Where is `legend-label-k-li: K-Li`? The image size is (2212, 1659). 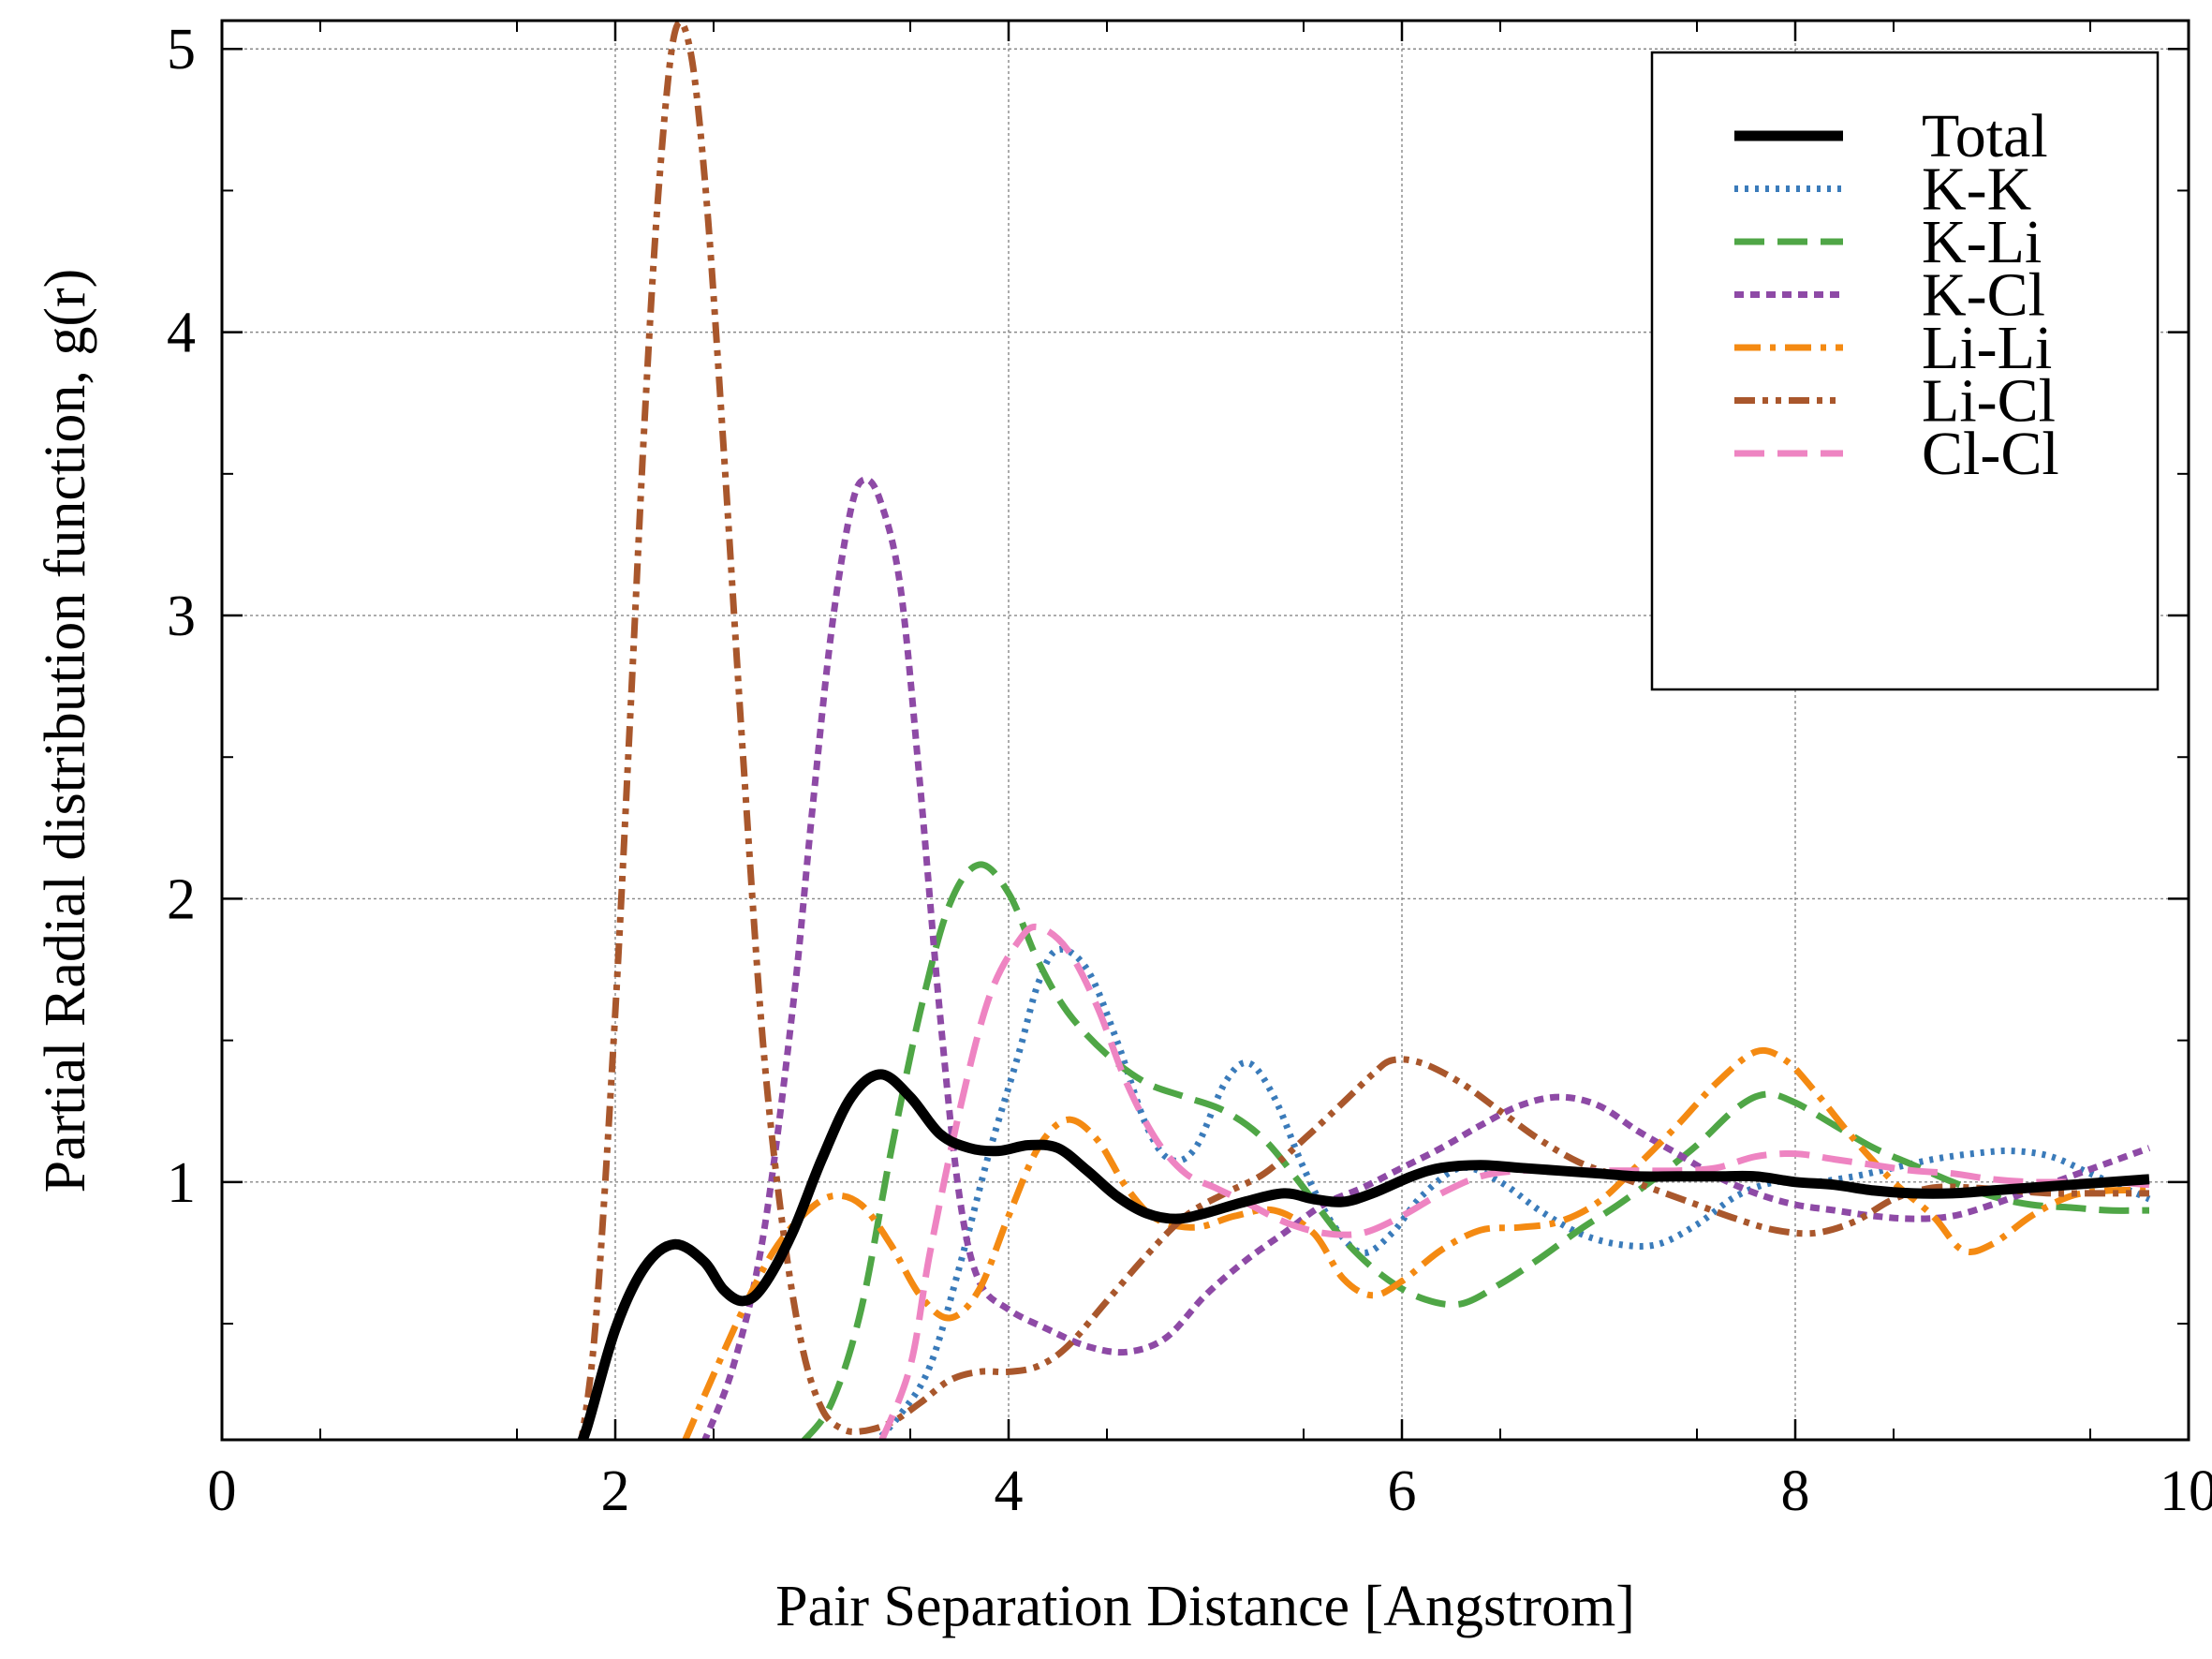
legend-label-k-li: K-Li is located at coordinates (1982, 242).